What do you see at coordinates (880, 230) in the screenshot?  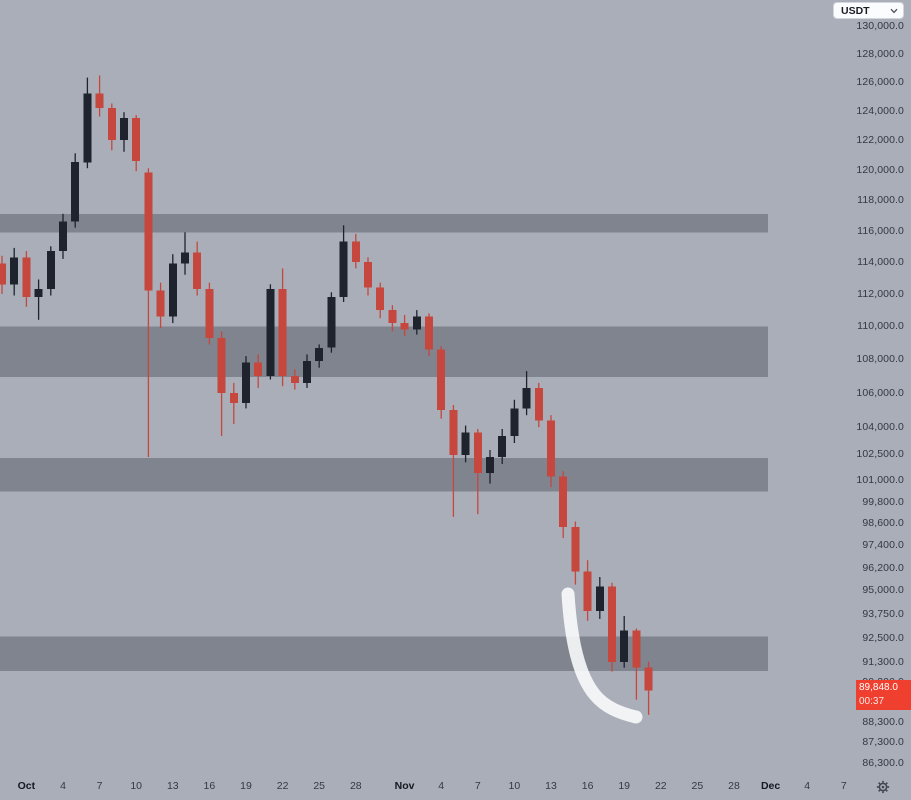 I see `price-tick-label: 116,000.0` at bounding box center [880, 230].